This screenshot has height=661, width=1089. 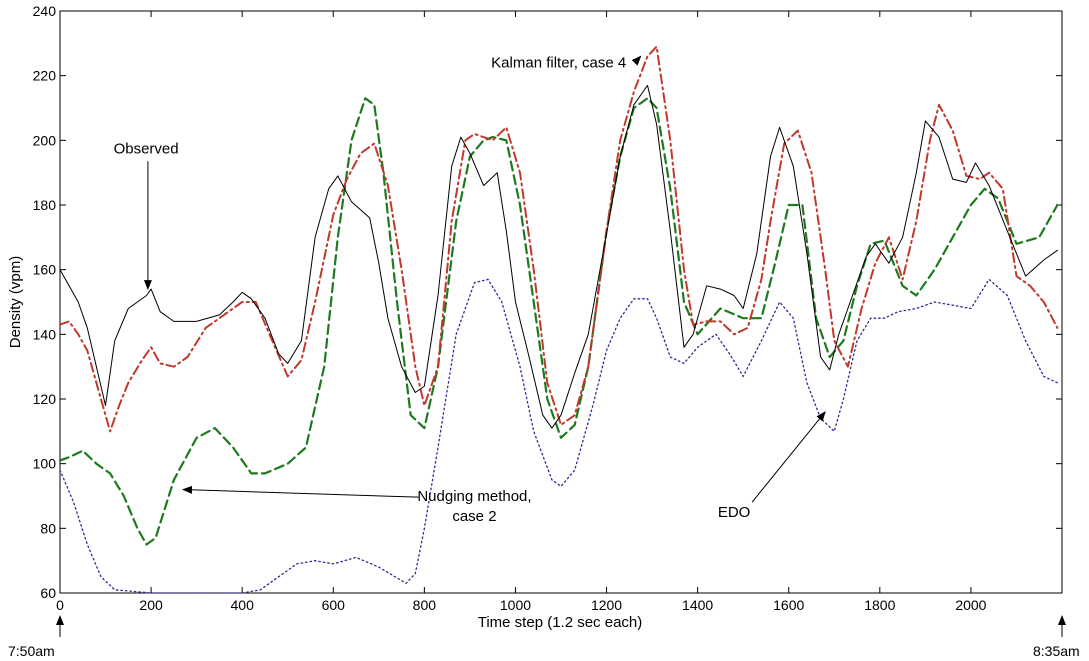 I want to click on y-tick-label: 180, so click(x=45, y=205).